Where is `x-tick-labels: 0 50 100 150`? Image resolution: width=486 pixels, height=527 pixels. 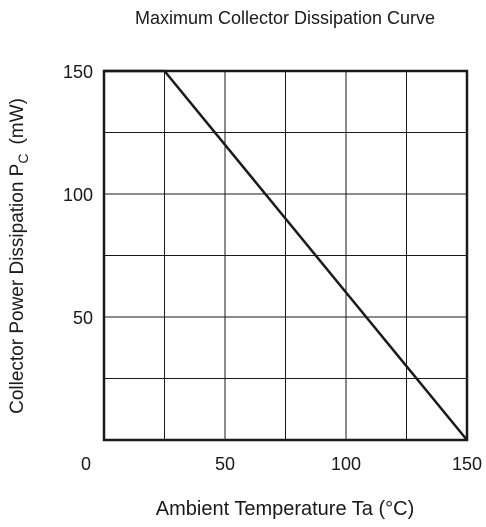 x-tick-labels: 0 50 100 150 is located at coordinates (281, 464).